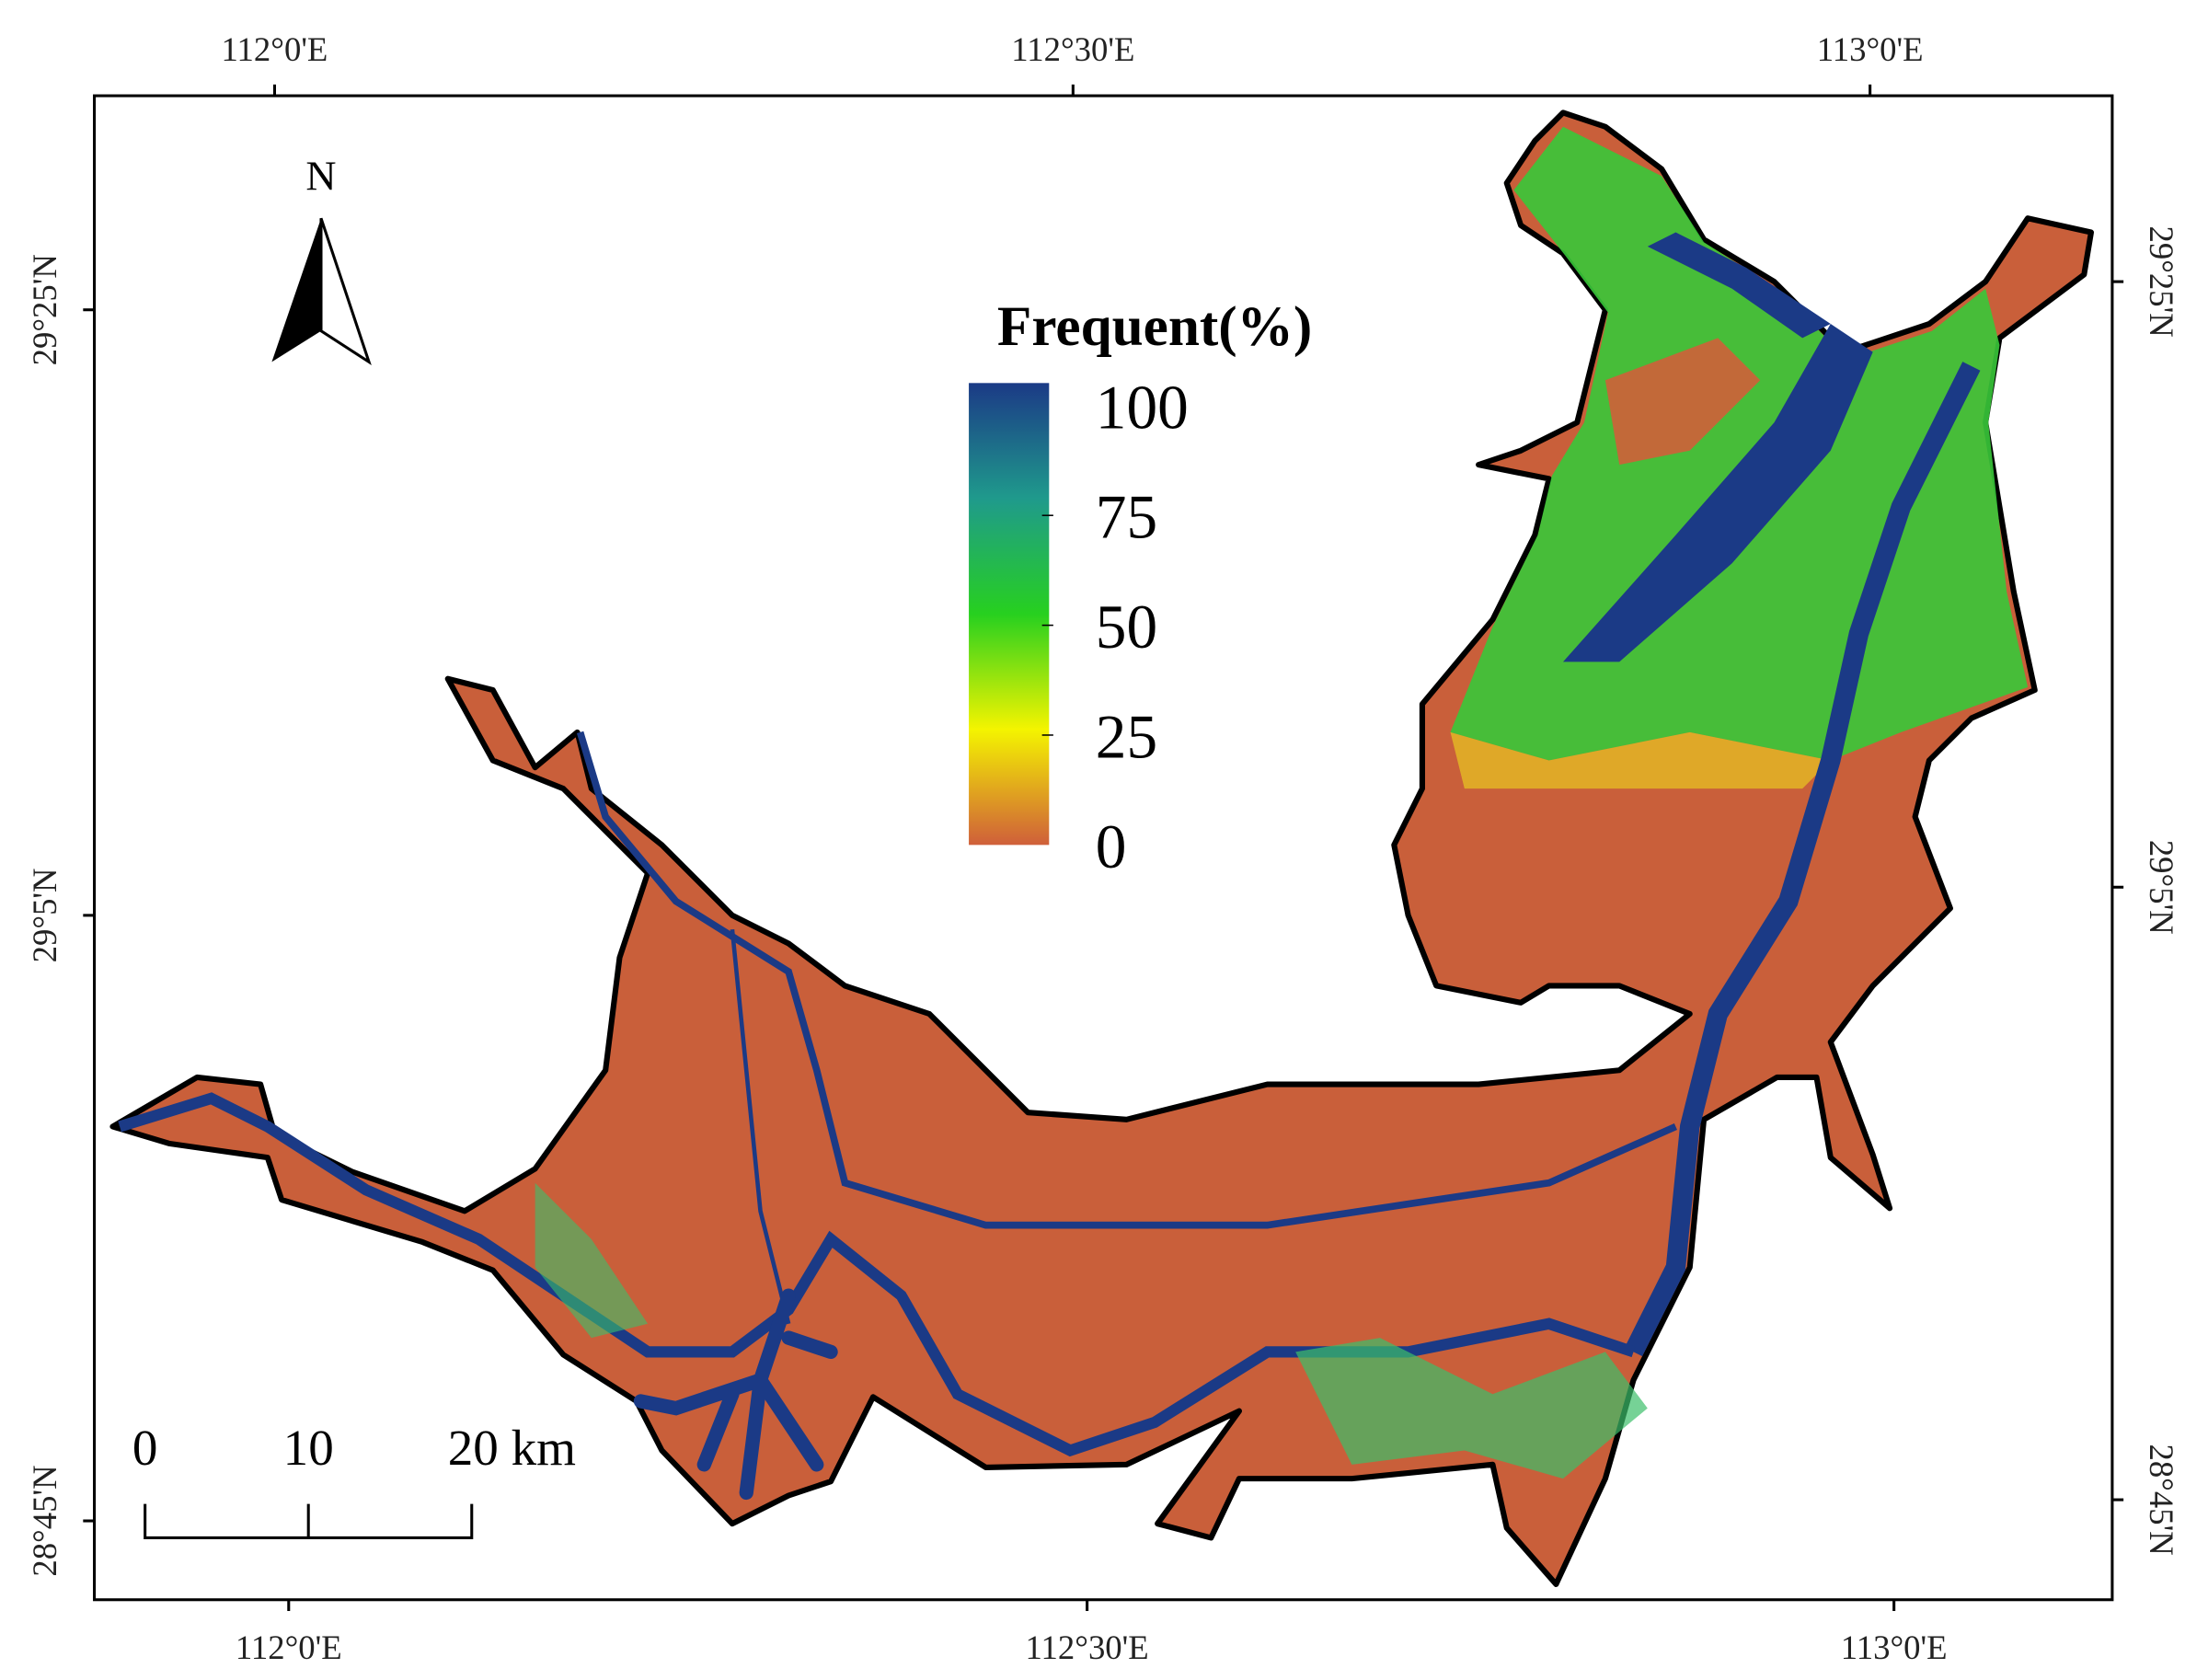 This screenshot has width=2208, height=1680. Describe the element at coordinates (1154, 326) in the screenshot. I see `legend-title: Frequent(%)` at that location.